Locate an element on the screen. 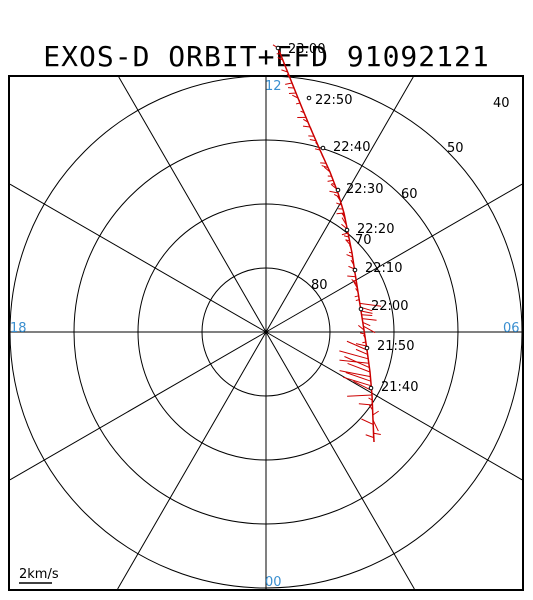 This screenshot has width=533, height=600. orbit-track is located at coordinates (327, 243).